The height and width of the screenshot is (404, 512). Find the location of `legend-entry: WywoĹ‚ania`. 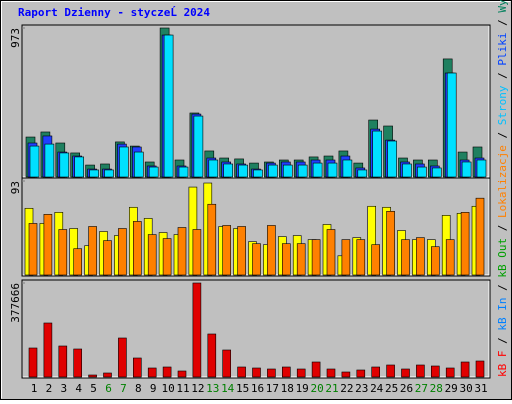

legend-entry: WywoĹ‚ania is located at coordinates (502, 6).